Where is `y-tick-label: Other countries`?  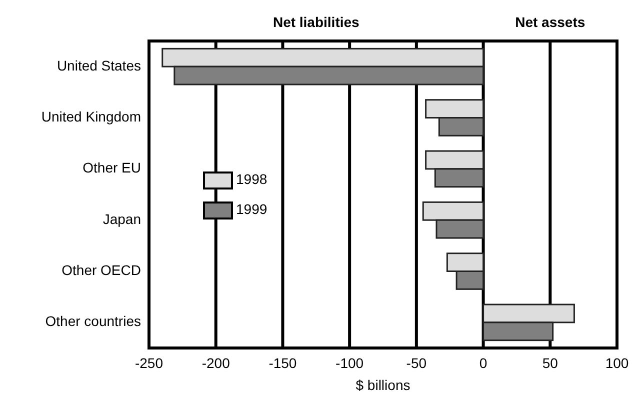
y-tick-label: Other countries is located at coordinates (93, 321).